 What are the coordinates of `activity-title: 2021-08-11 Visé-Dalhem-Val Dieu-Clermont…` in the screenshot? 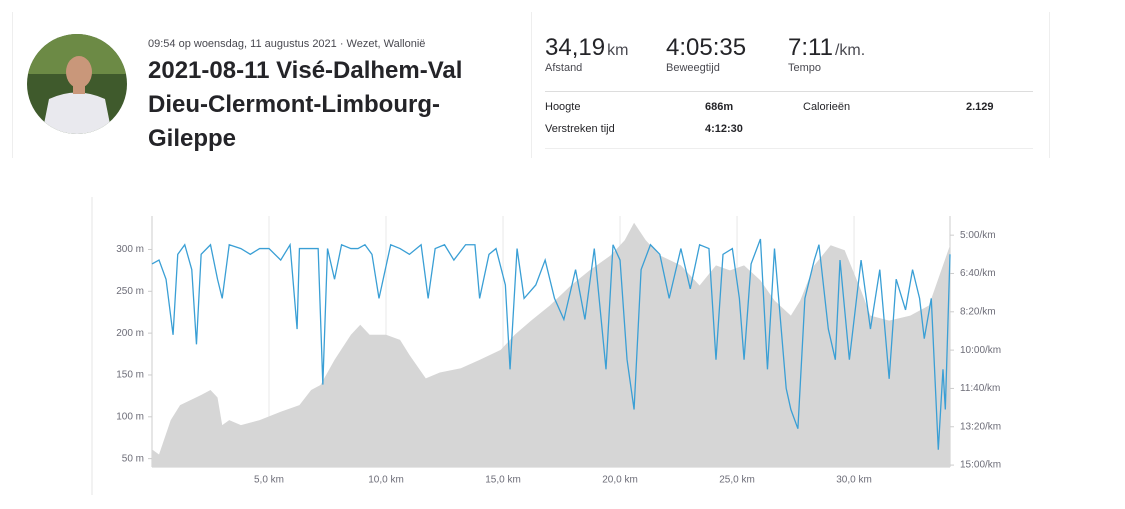 It's located at (305, 104).